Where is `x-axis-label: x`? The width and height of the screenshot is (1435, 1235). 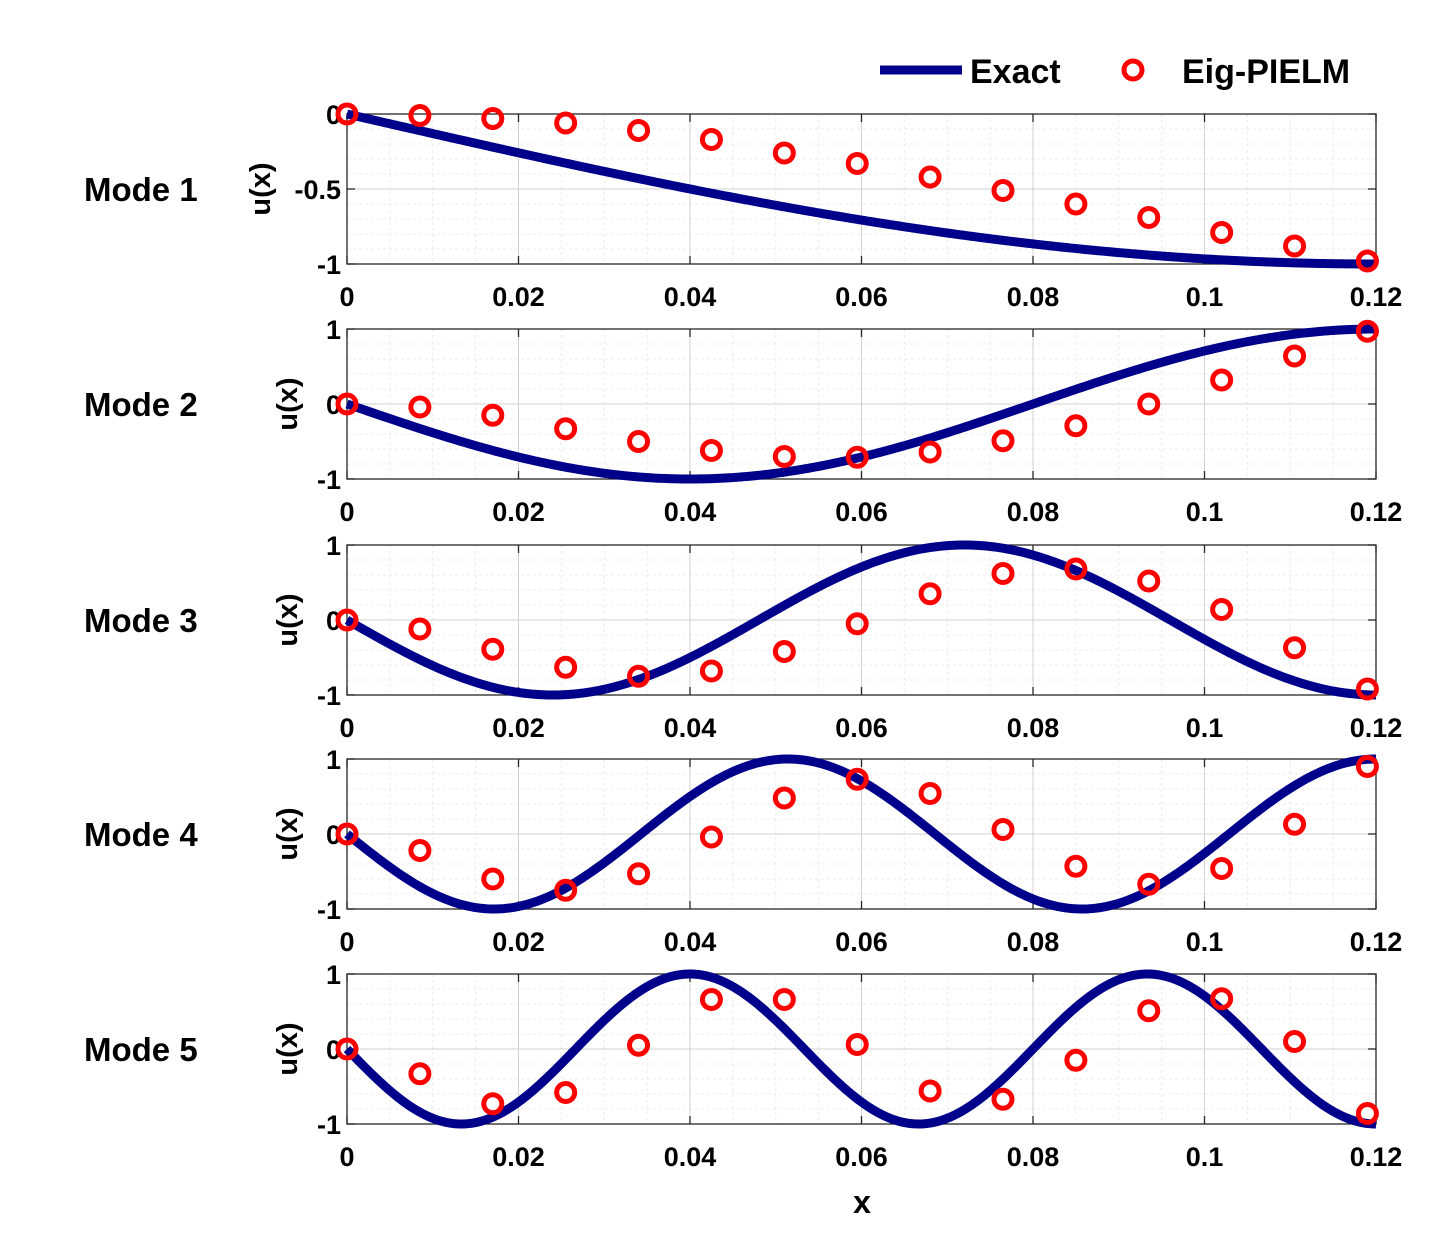 x-axis-label: x is located at coordinates (862, 1202).